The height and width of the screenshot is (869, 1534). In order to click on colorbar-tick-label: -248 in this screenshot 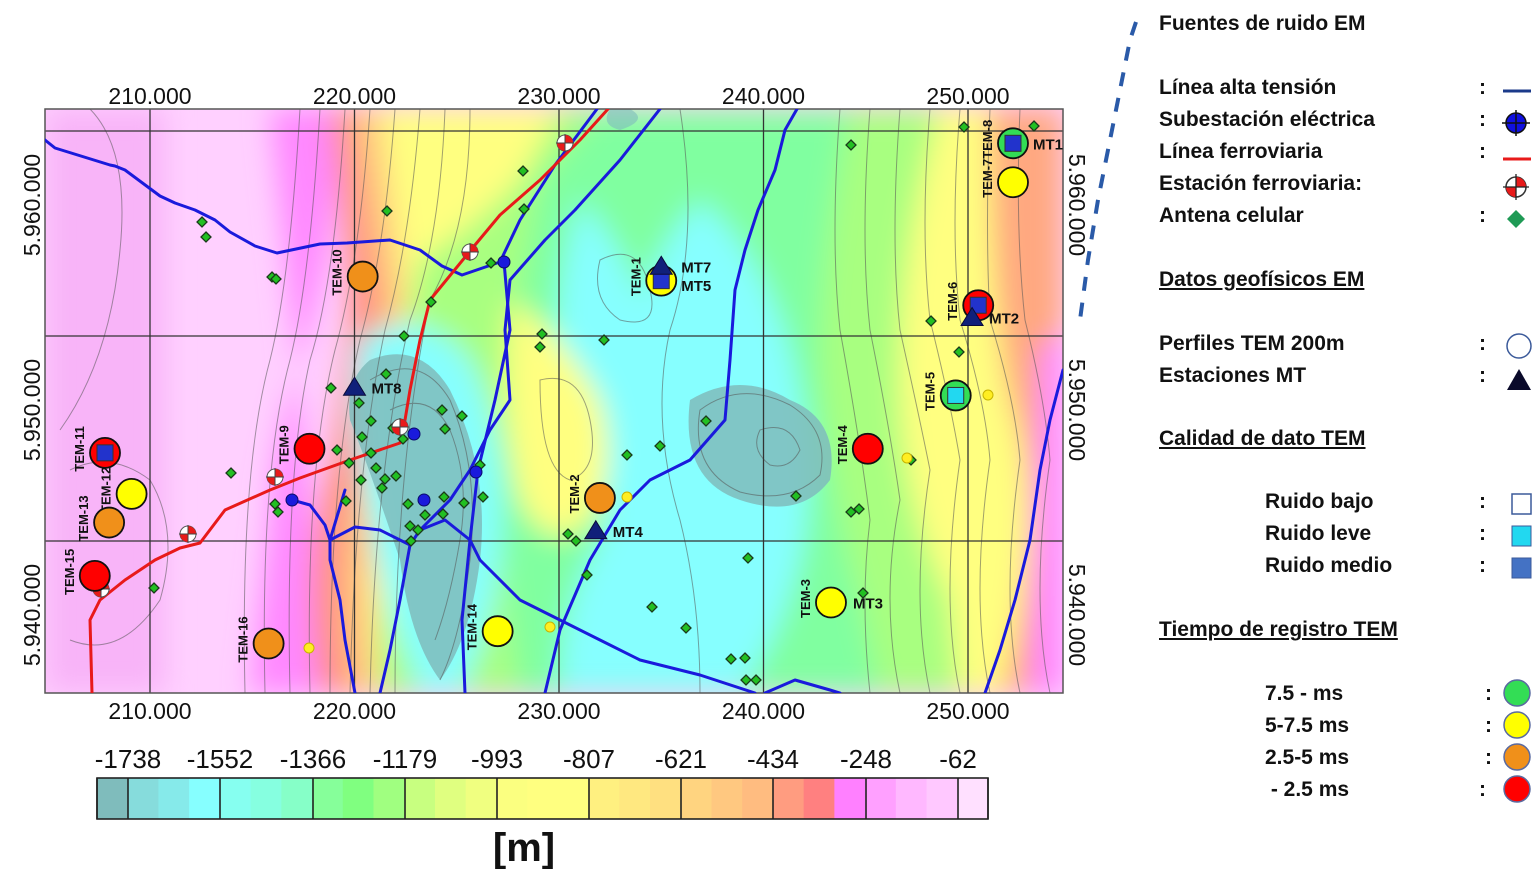, I will do `click(866, 759)`.